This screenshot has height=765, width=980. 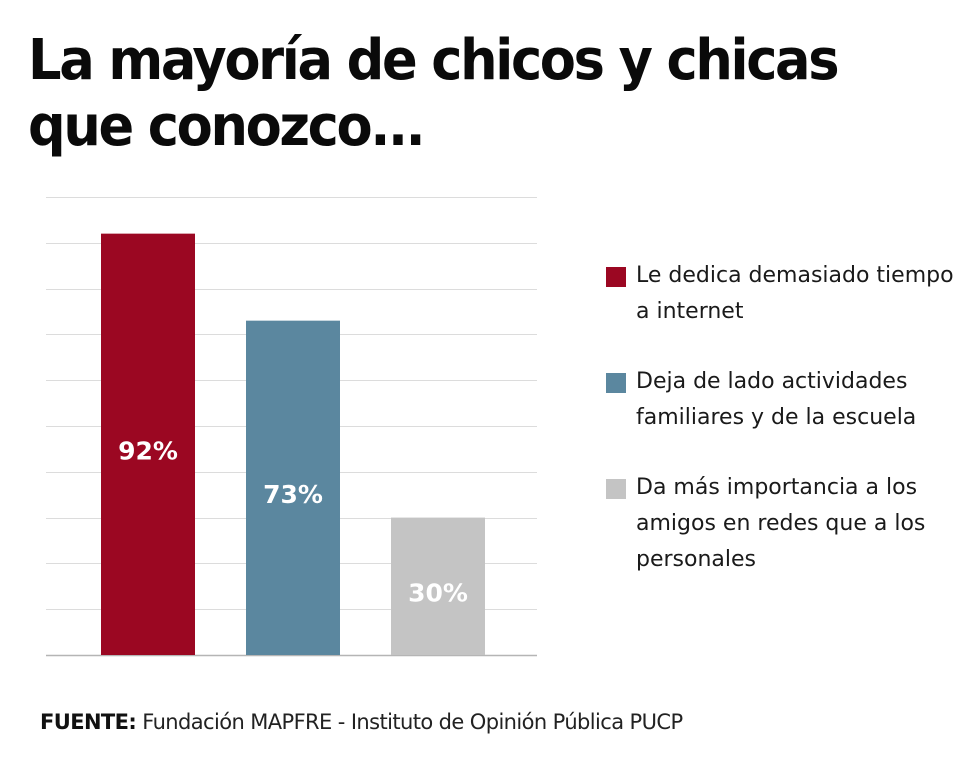 I want to click on legend-label: Le dedica demasiado tiempo a internet, so click(x=795, y=293).